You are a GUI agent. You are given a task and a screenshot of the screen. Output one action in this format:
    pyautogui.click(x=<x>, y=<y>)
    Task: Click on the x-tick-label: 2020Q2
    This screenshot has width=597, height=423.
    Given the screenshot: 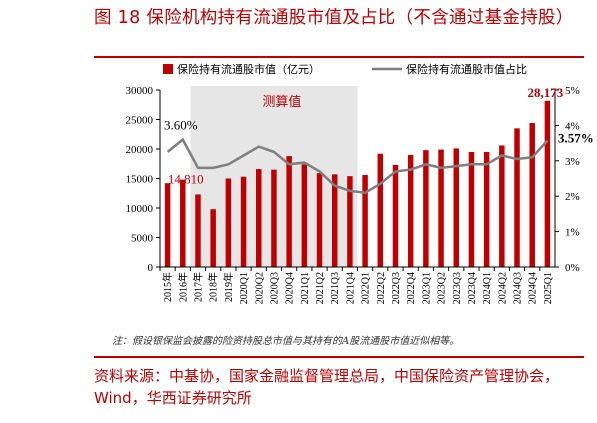 What is the action you would take?
    pyautogui.click(x=259, y=288)
    